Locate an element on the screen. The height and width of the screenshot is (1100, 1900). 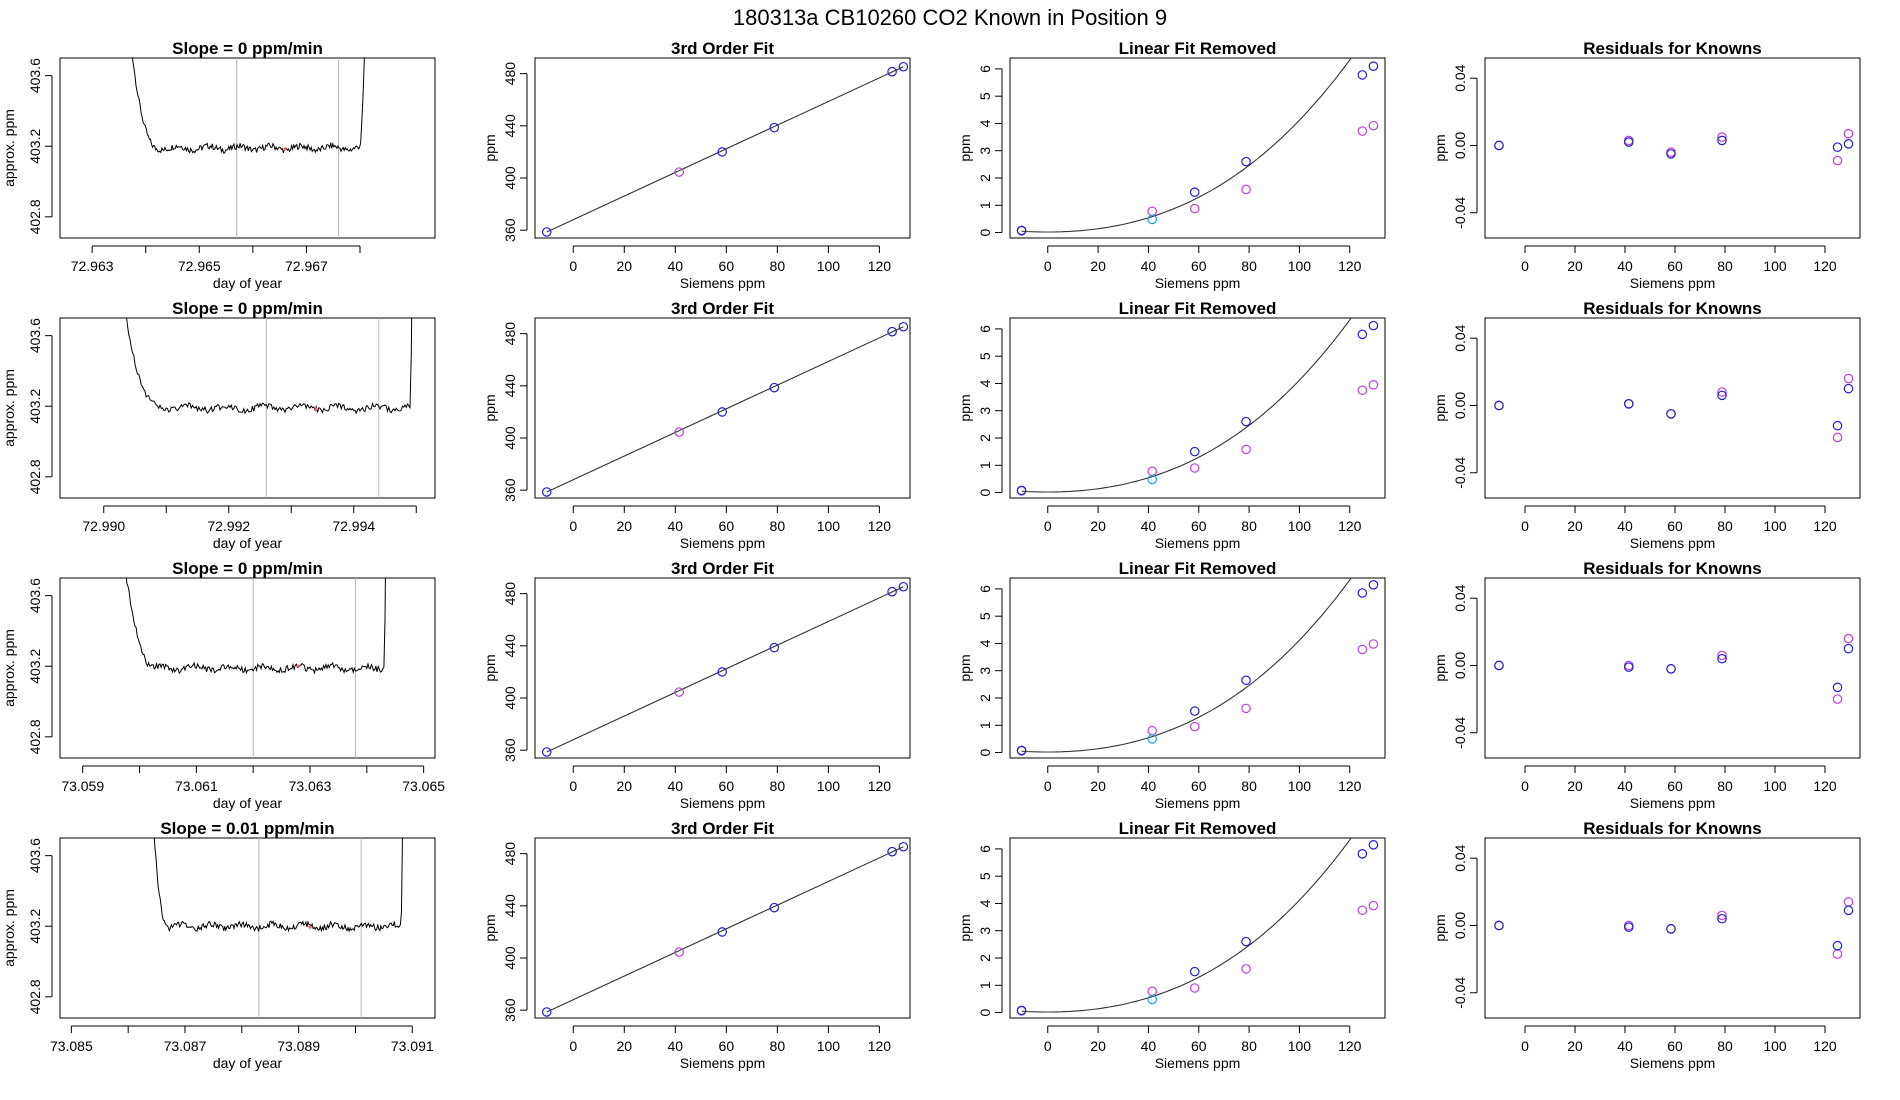
x-tick-label: 72.992 is located at coordinates (228, 526).